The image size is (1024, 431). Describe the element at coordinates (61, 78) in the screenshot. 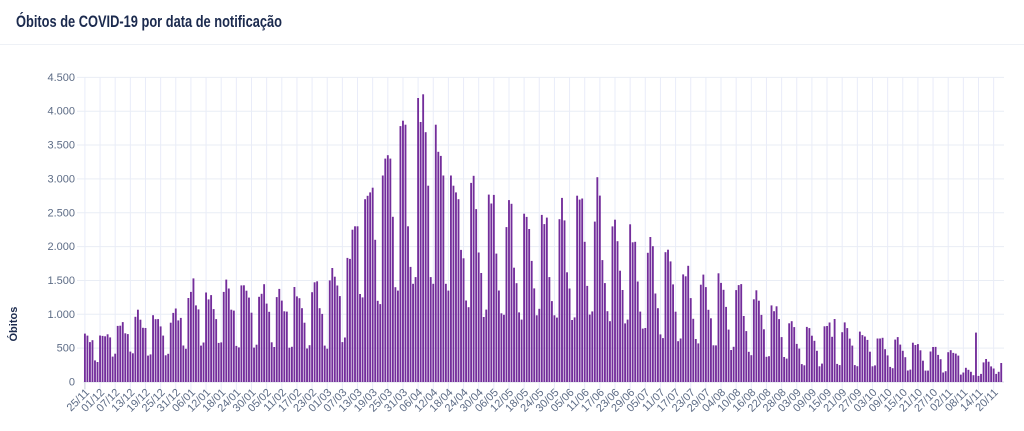

I see `svg-text: 4.500` at that location.